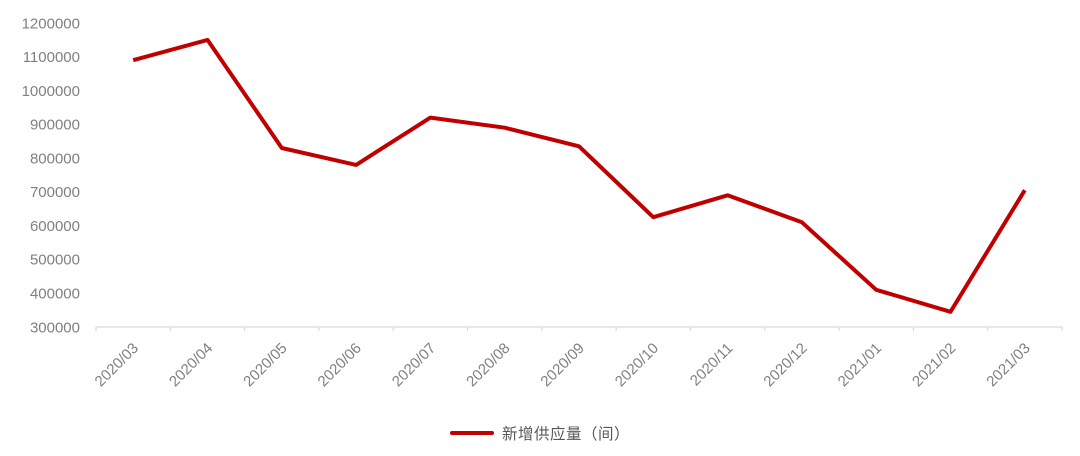 Image resolution: width=1080 pixels, height=456 pixels. Describe the element at coordinates (565, 434) in the screenshot. I see `legend-series-label: 新增供应量（间）` at that location.